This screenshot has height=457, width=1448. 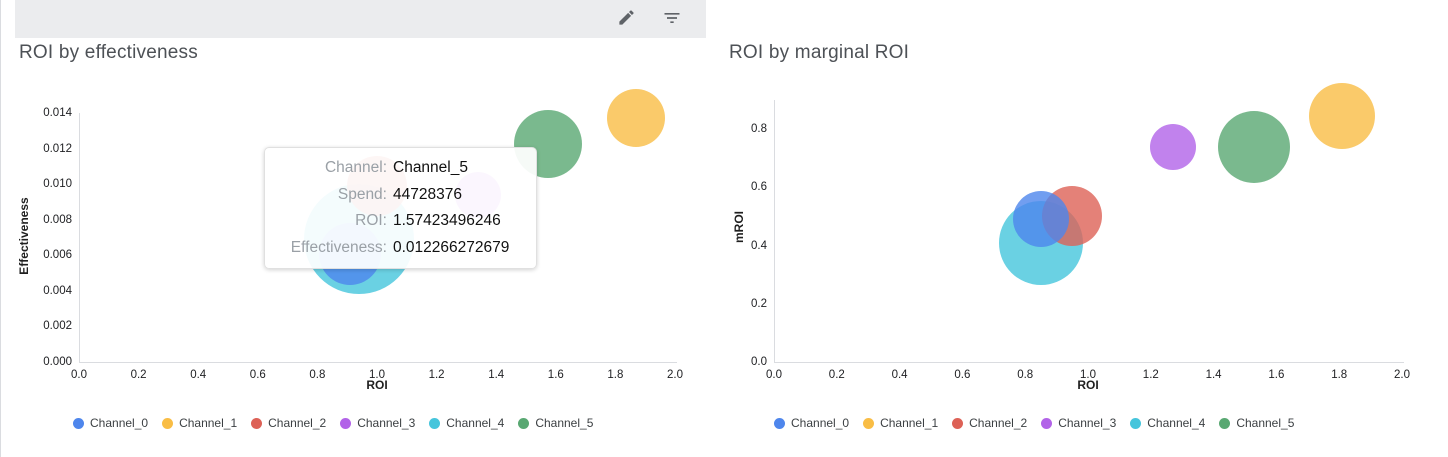 I want to click on tooltip-row: Channel: Channel_5, so click(x=396, y=168).